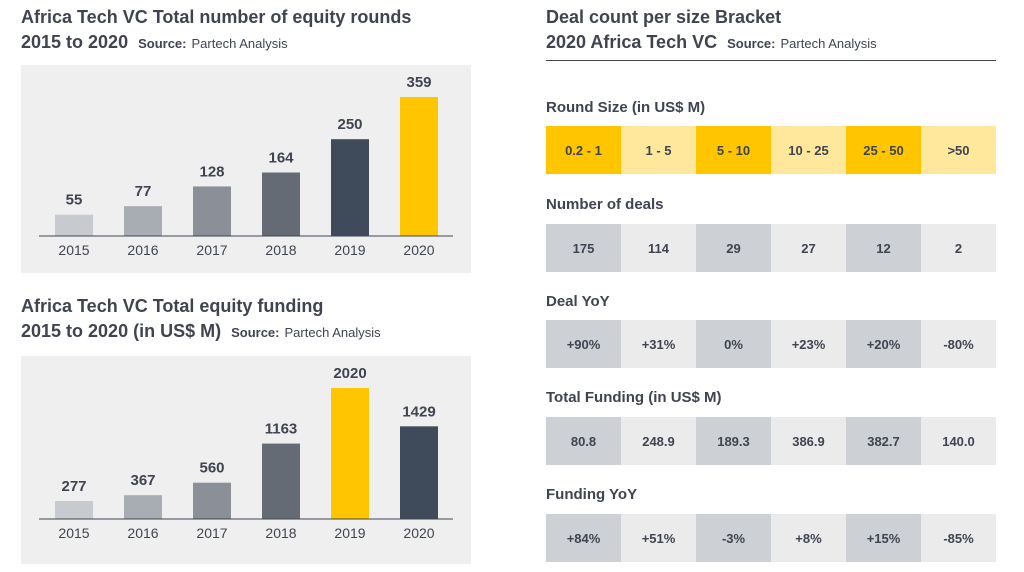  I want to click on equity-funding-title-line2: 2015 to 2020 (in US$ M), so click(121, 331).